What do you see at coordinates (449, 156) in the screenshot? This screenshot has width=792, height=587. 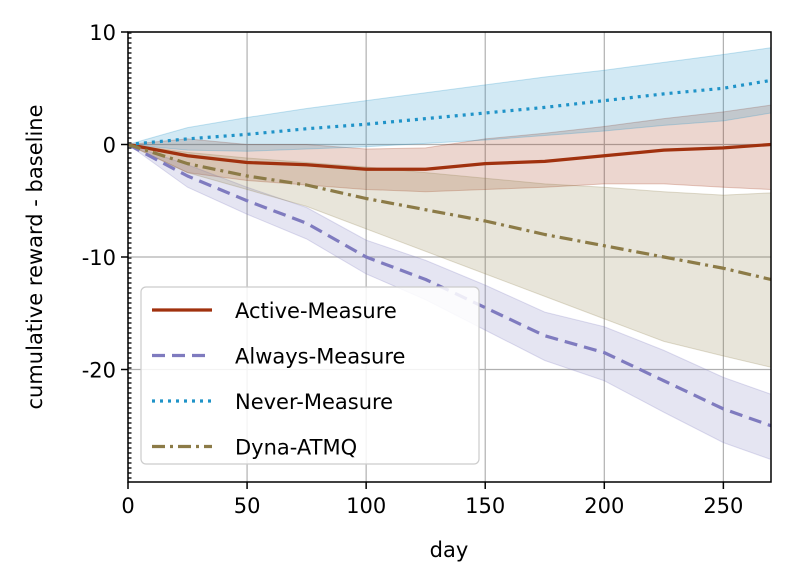 I see `series-line-active-measure` at bounding box center [449, 156].